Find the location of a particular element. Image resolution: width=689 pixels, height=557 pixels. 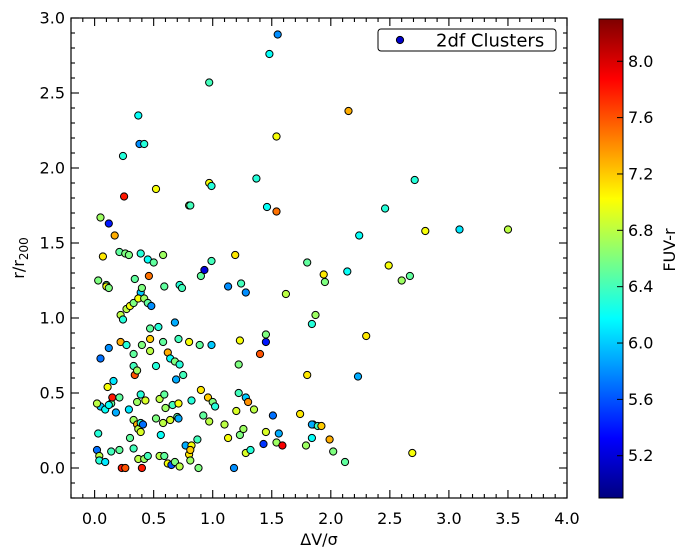

y-axis-label: r/r200 is located at coordinates (20, 257).